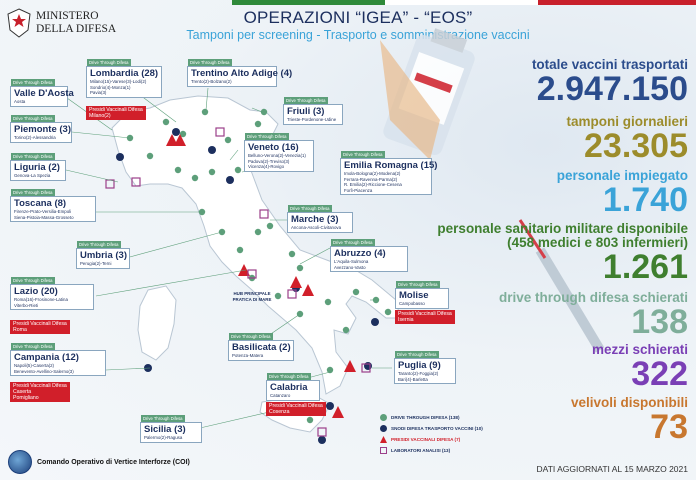  What do you see at coordinates (40, 327) in the screenshot?
I see `presidi-lazio: Presidi Vaccinali Difesa Roma` at bounding box center [40, 327].